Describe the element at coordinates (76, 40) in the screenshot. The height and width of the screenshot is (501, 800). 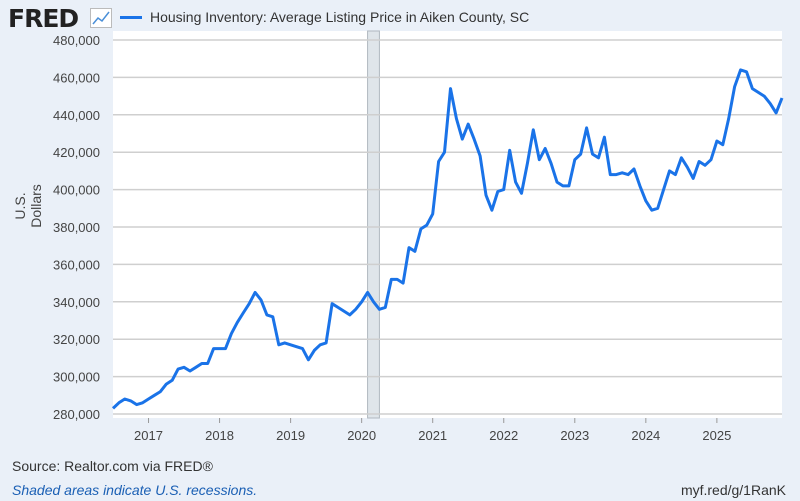
I see `y-tick-label: 480,000` at that location.